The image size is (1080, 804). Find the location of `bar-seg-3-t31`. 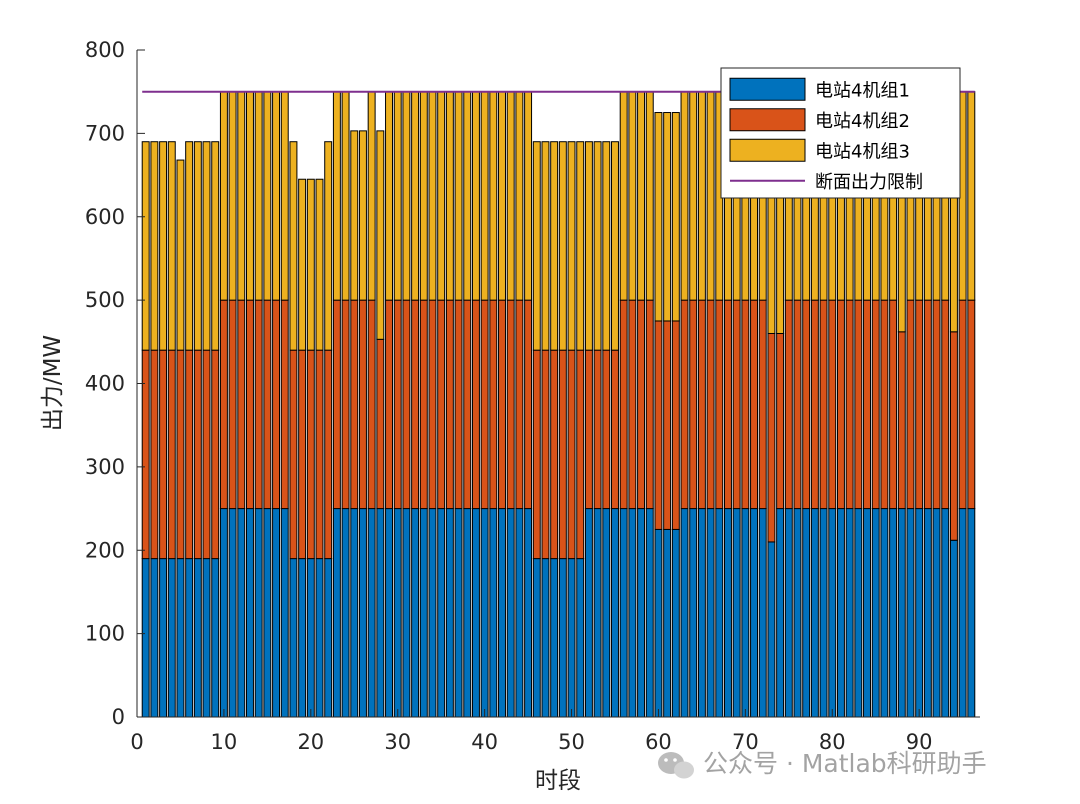

bar-seg-3-t31 is located at coordinates (406, 196).